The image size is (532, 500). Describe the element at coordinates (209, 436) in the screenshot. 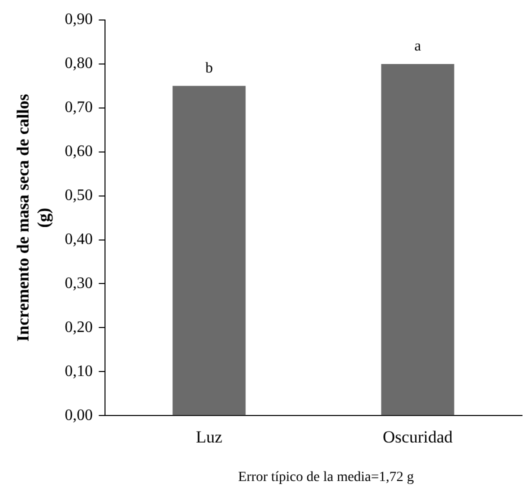

I see `x-tick-label: Luz` at that location.